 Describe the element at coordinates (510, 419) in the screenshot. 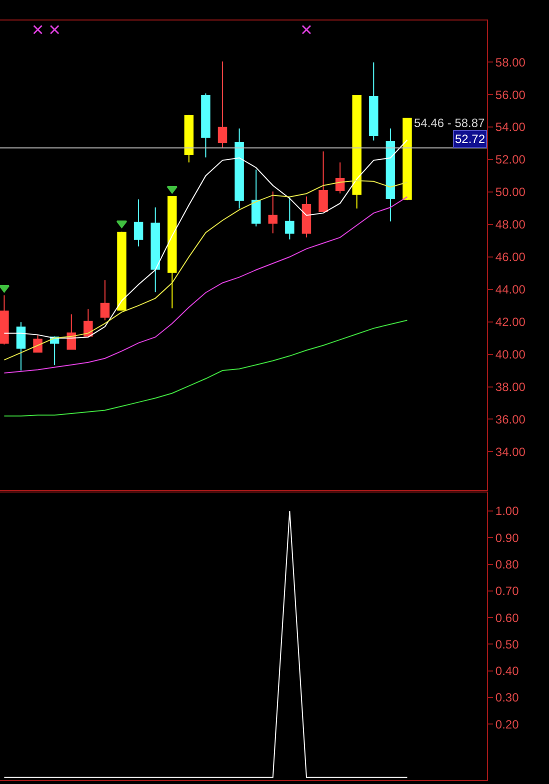

I see `y-tick-label: 36.00` at that location.